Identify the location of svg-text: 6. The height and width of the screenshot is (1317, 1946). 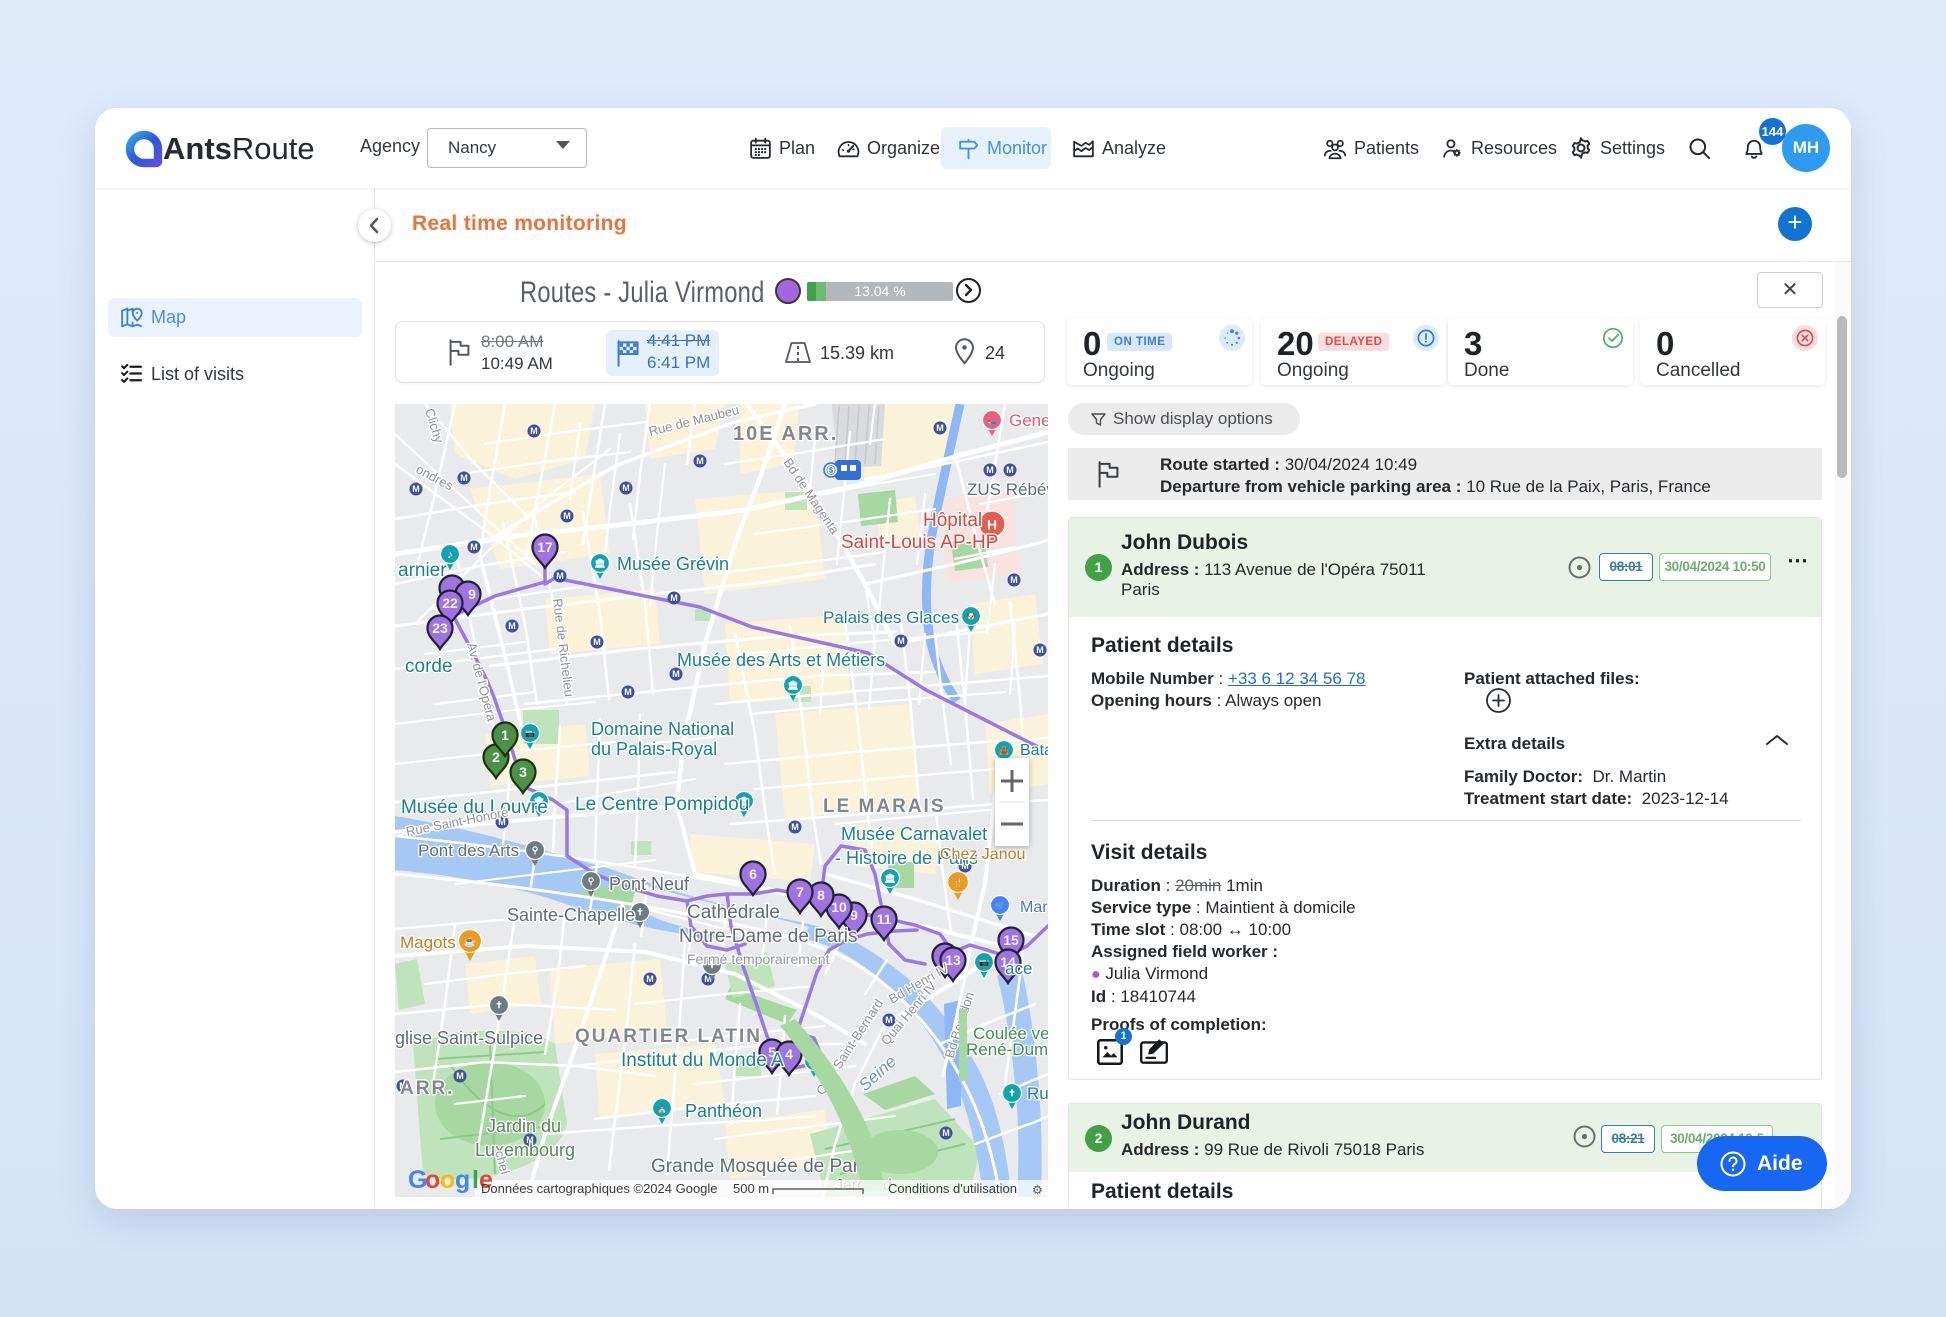
(753, 874).